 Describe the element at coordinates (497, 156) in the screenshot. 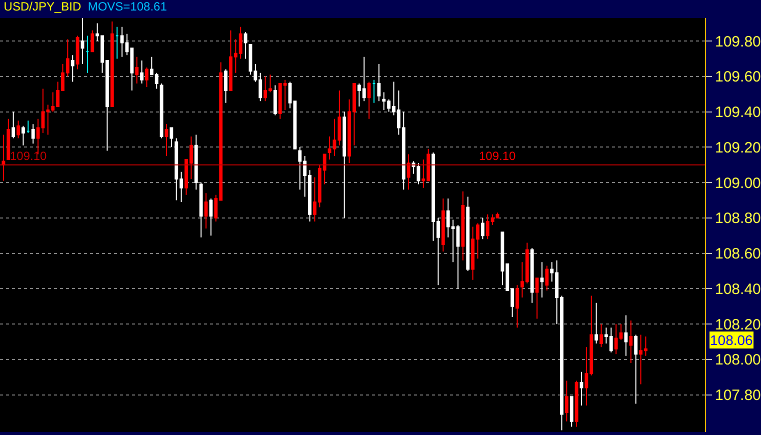

I see `annotation: 109.10` at that location.